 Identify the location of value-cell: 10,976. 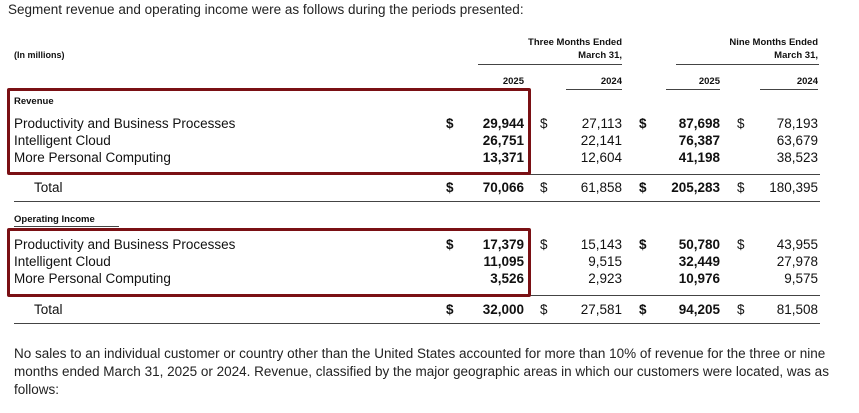
(699, 278).